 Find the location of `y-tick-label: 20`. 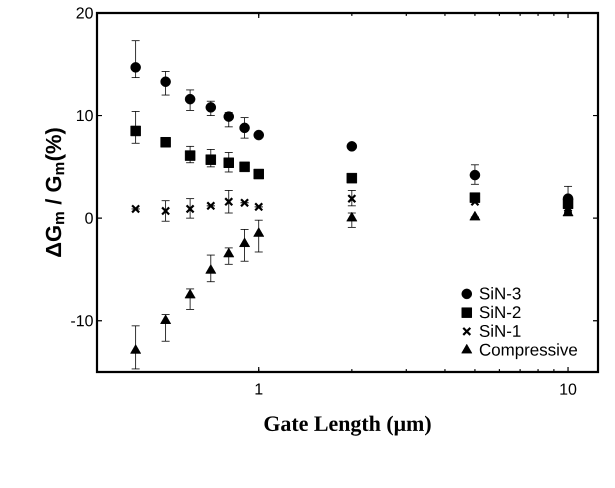

y-tick-label: 20 is located at coordinates (84, 13).